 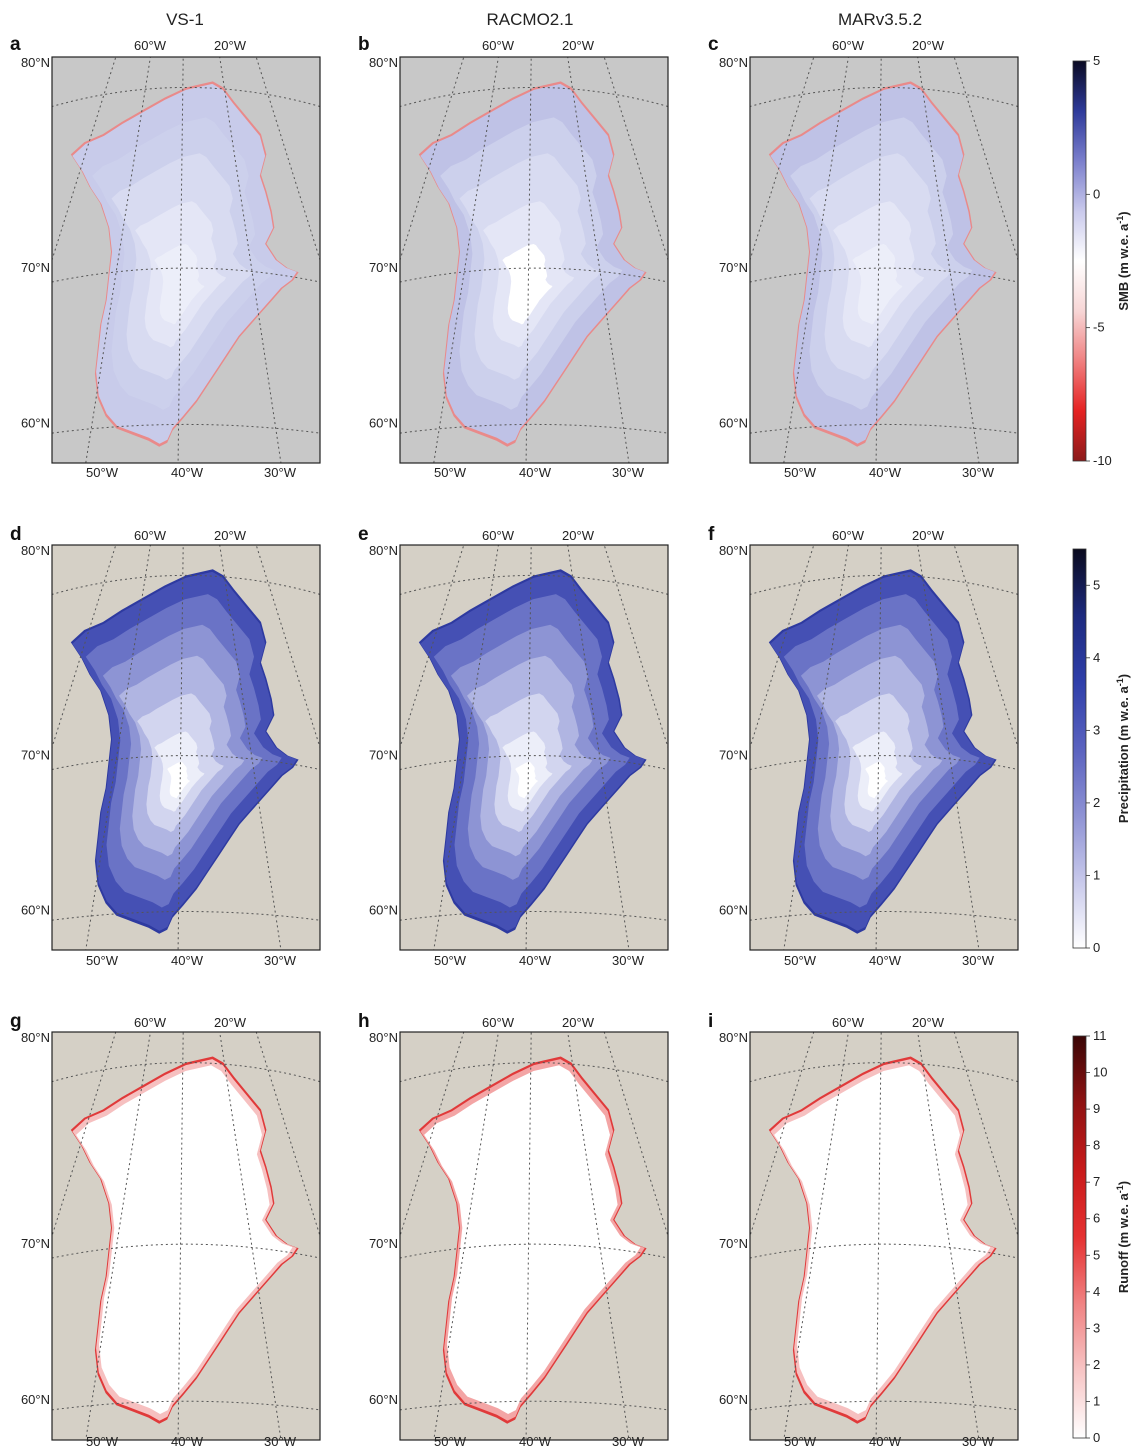 What do you see at coordinates (1096, 1218) in the screenshot?
I see `colorbar-tick-label: 6` at bounding box center [1096, 1218].